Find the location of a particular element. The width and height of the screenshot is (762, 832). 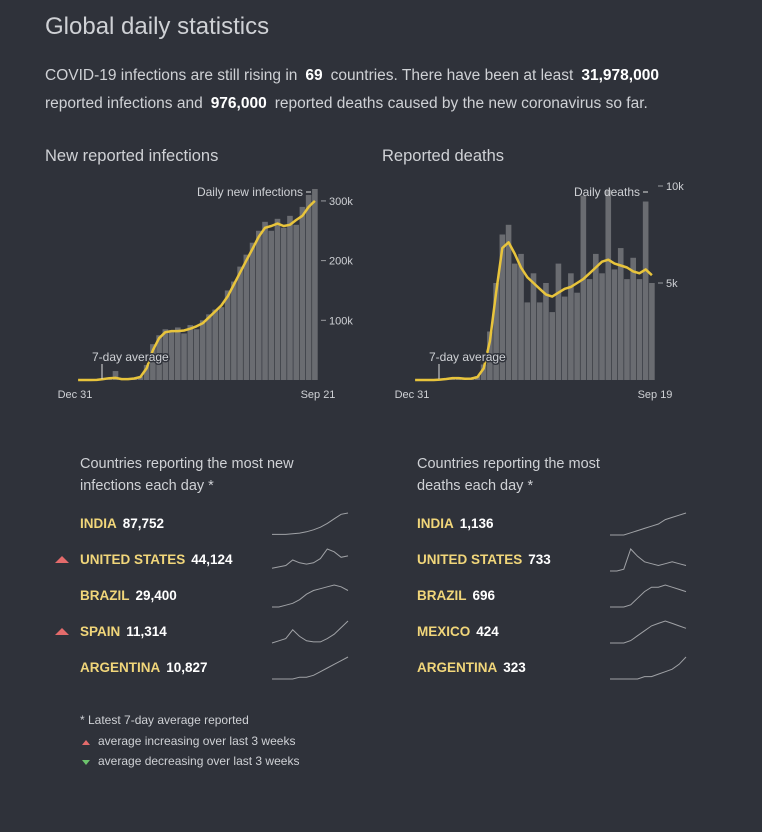

chart-title: New reported infections is located at coordinates (131, 156).